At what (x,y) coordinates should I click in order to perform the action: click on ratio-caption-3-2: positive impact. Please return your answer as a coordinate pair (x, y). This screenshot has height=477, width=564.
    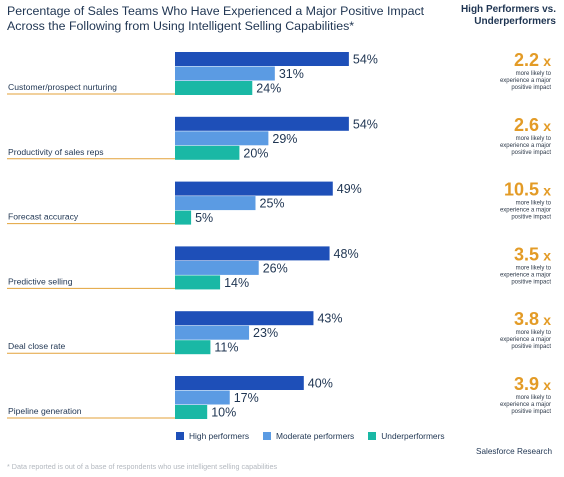
    Looking at the image, I should click on (531, 282).